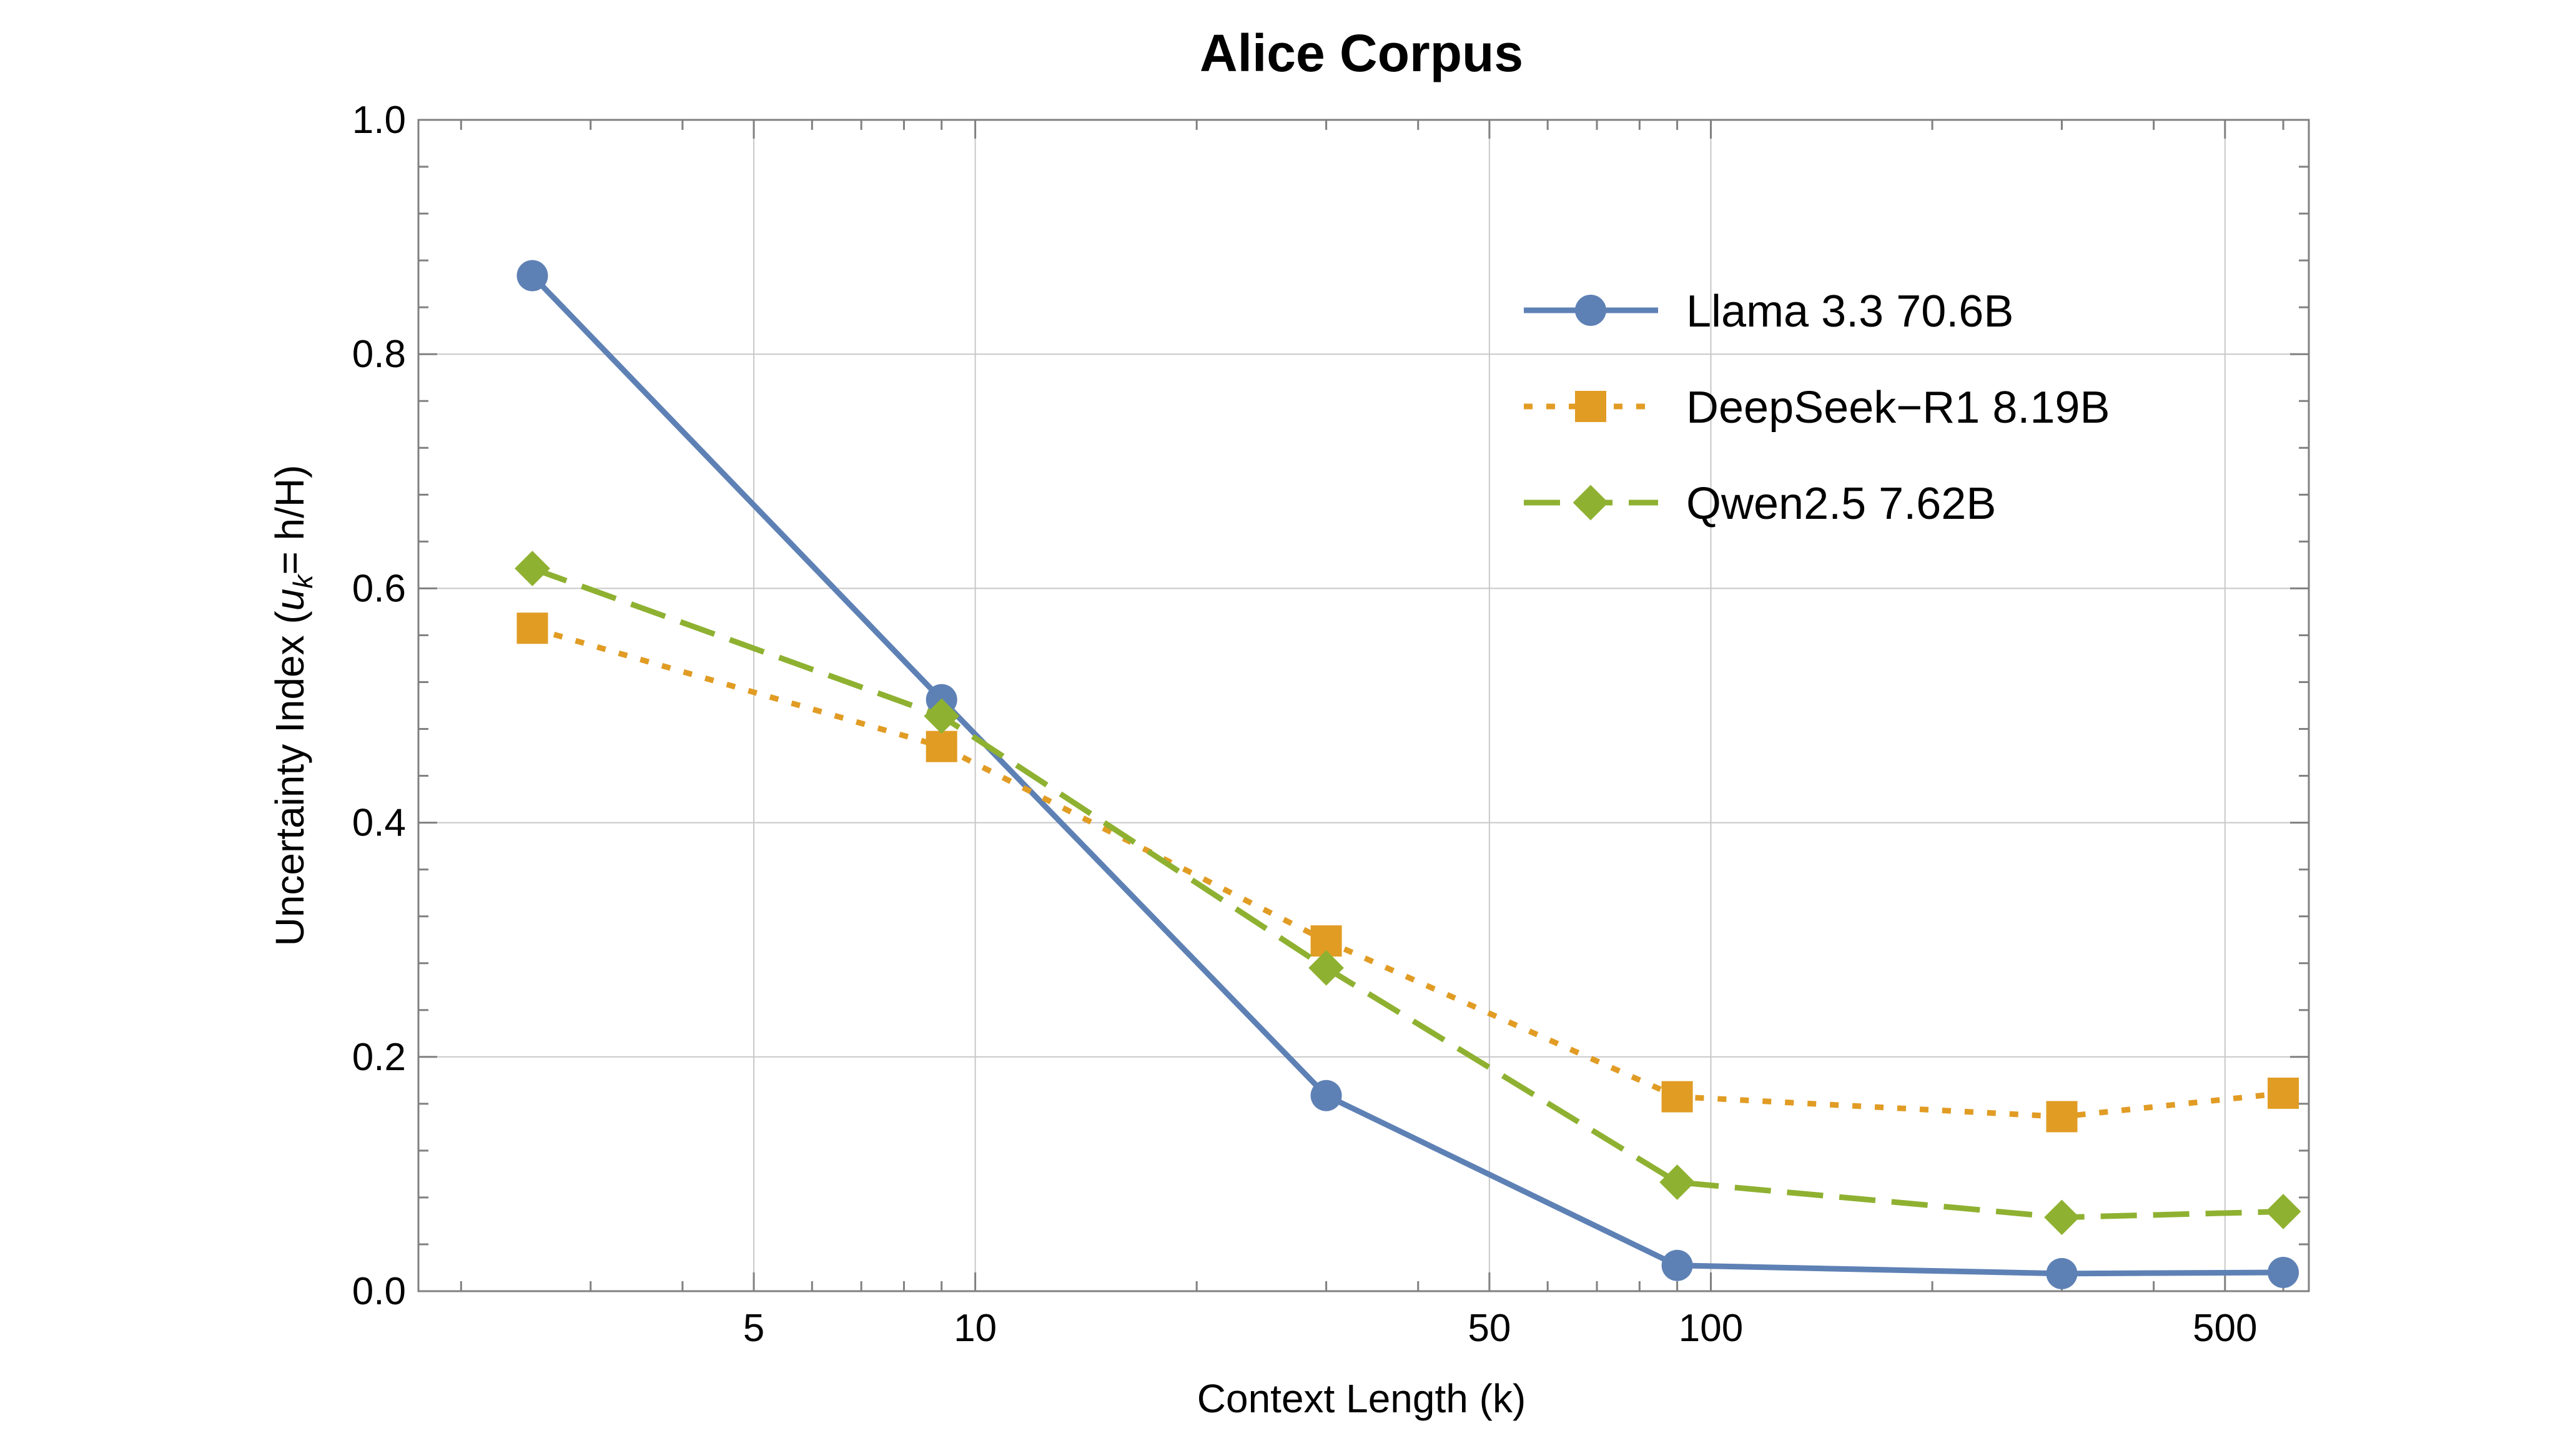  I want to click on y-tick-label: 0.0, so click(379, 1291).